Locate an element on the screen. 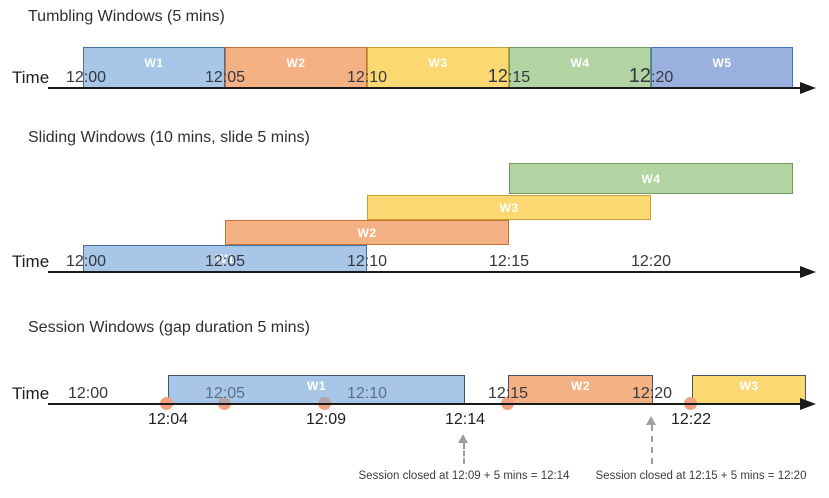 The width and height of the screenshot is (829, 498). event-time-label: 12:14 is located at coordinates (465, 419).